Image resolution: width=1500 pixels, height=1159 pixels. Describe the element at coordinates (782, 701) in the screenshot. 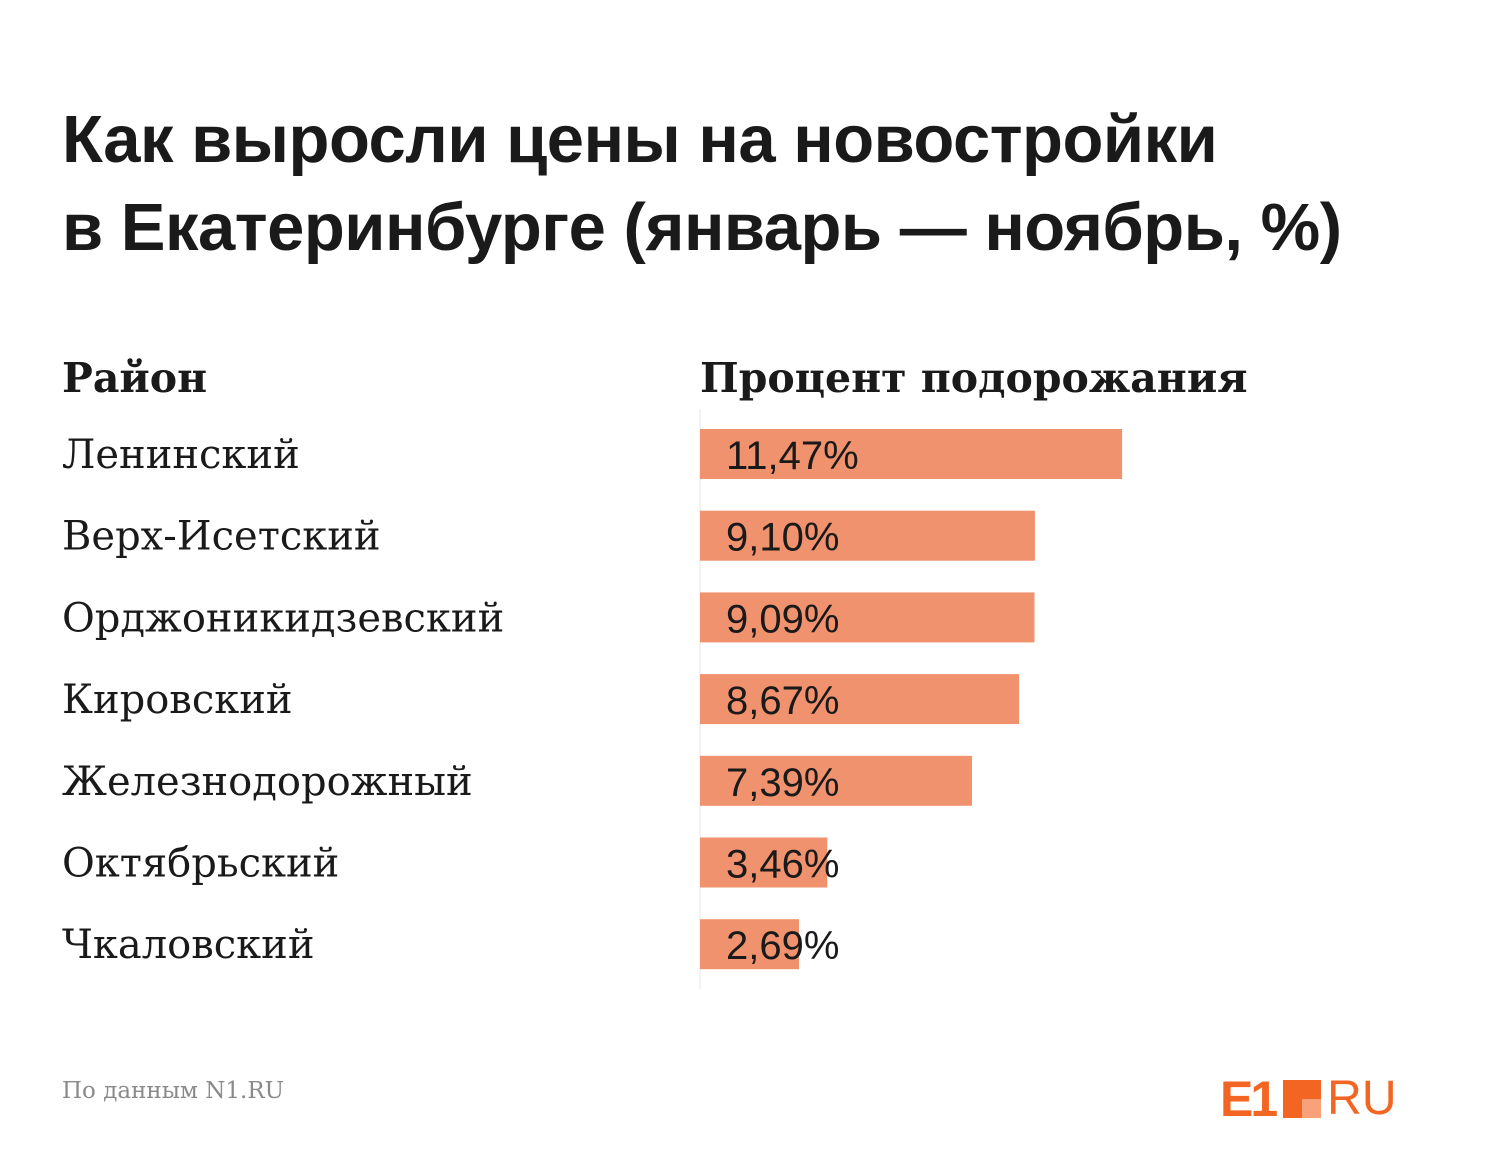

I see `value-label-4: 8,67%` at that location.